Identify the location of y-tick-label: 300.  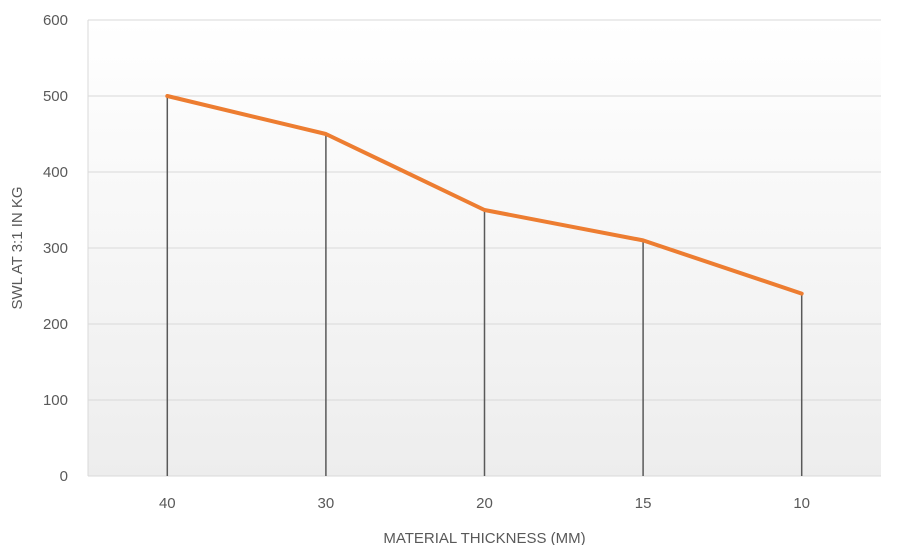
(55, 248).